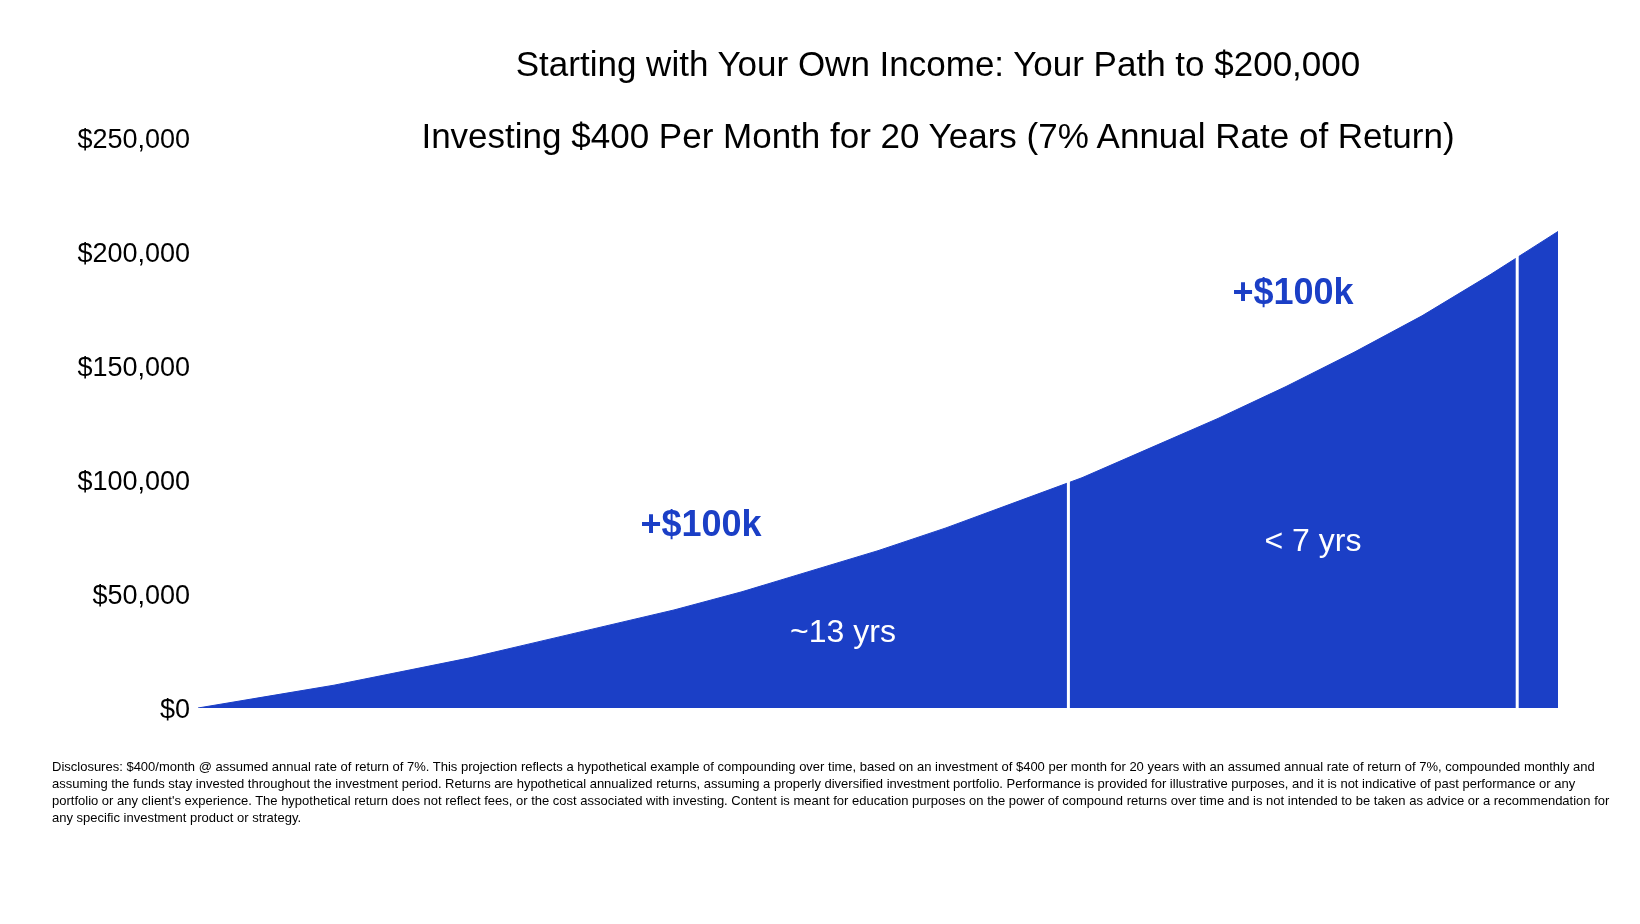 This screenshot has width=1640, height=924. What do you see at coordinates (843, 631) in the screenshot?
I see `annotation: ~13 yrs` at bounding box center [843, 631].